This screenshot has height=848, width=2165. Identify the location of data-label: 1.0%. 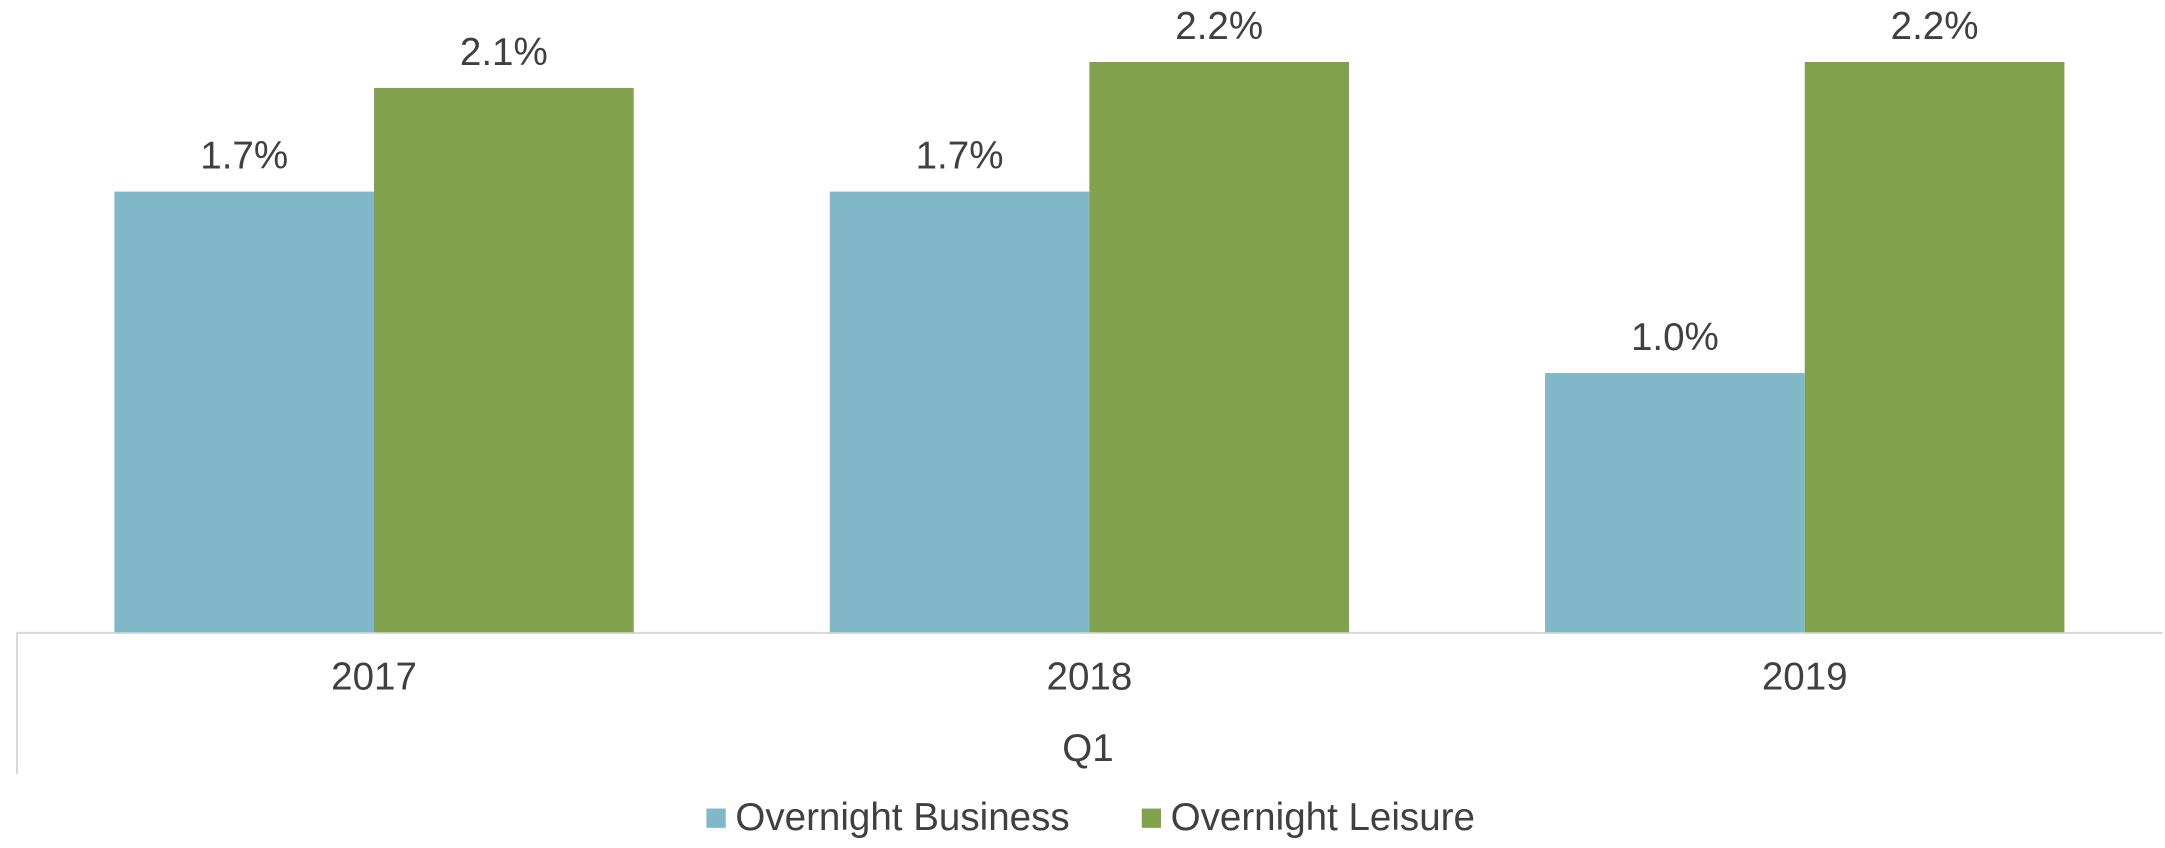
(1675, 337).